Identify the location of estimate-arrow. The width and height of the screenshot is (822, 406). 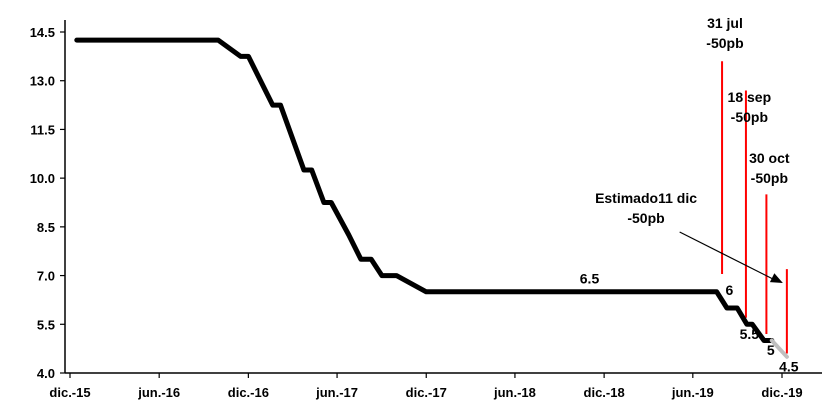
(727, 256).